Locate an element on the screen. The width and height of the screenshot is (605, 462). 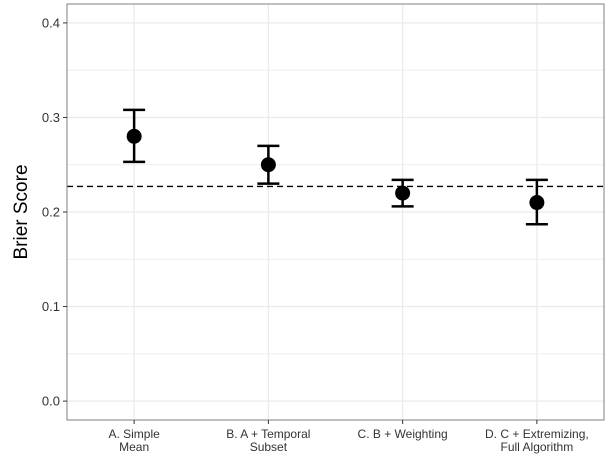
x-tick-label: D. C + Extremizing, Full Algorithm is located at coordinates (537, 440).